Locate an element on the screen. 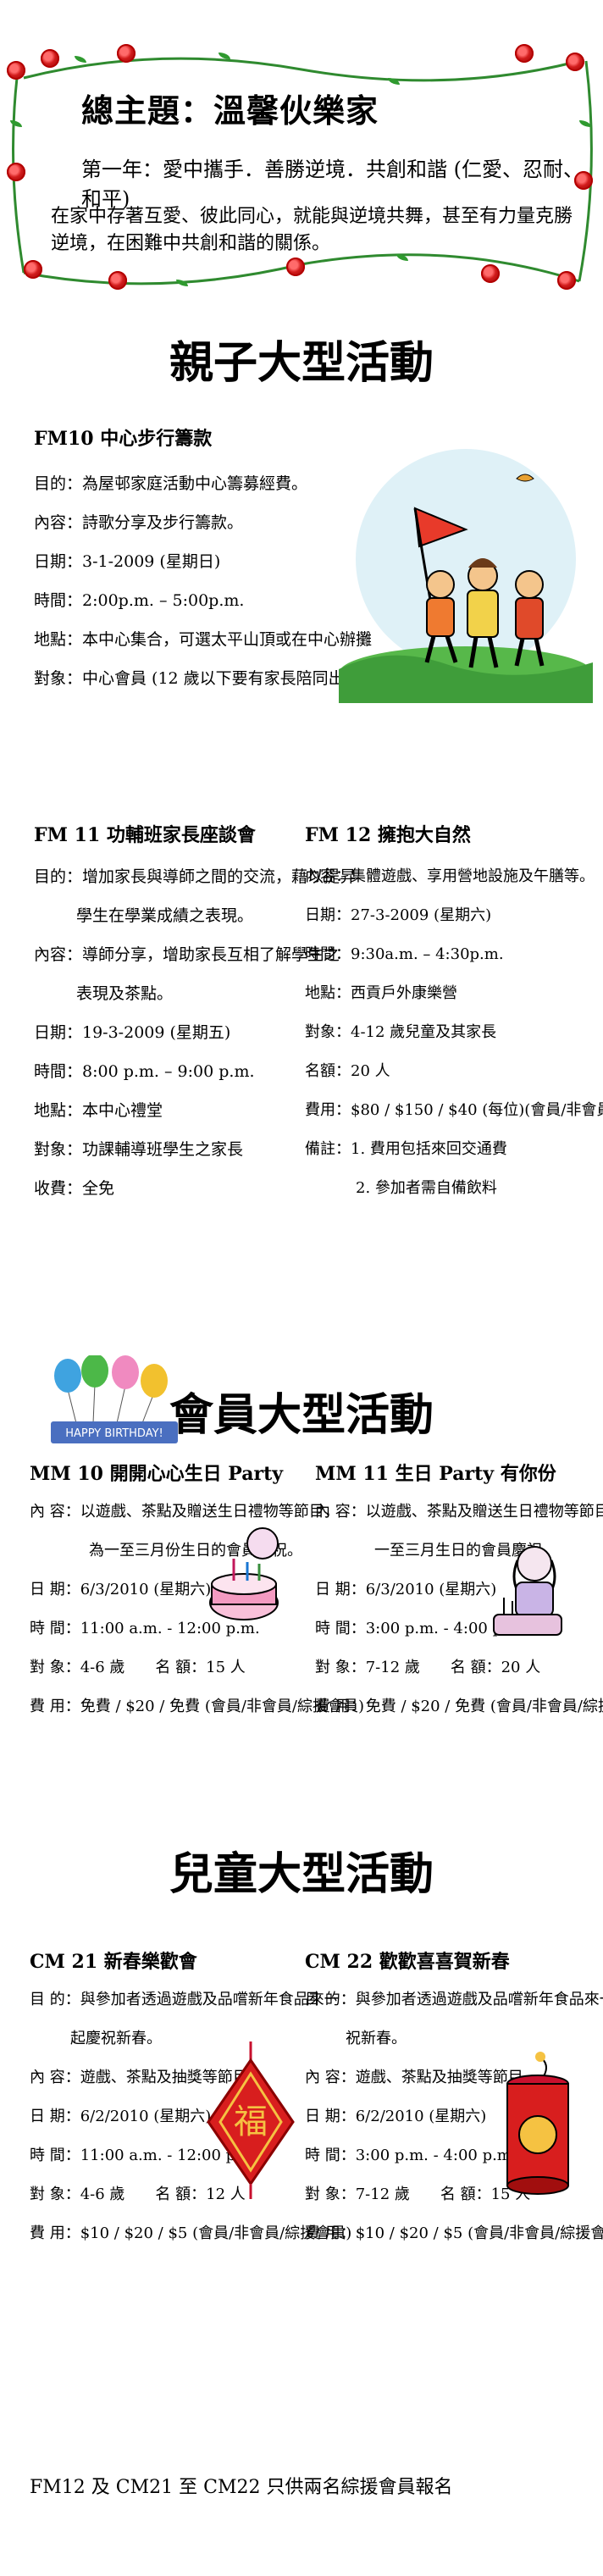  mm10-line: 對 象：4-6 歲 名 額：15 人 is located at coordinates (138, 1667).